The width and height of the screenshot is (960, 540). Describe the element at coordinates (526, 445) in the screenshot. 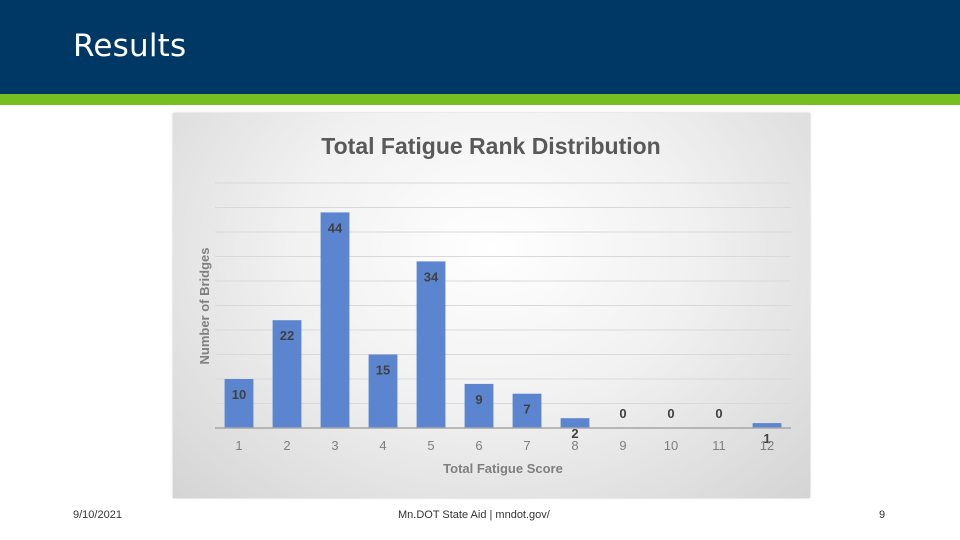

I see `x-tick-7: 7` at that location.